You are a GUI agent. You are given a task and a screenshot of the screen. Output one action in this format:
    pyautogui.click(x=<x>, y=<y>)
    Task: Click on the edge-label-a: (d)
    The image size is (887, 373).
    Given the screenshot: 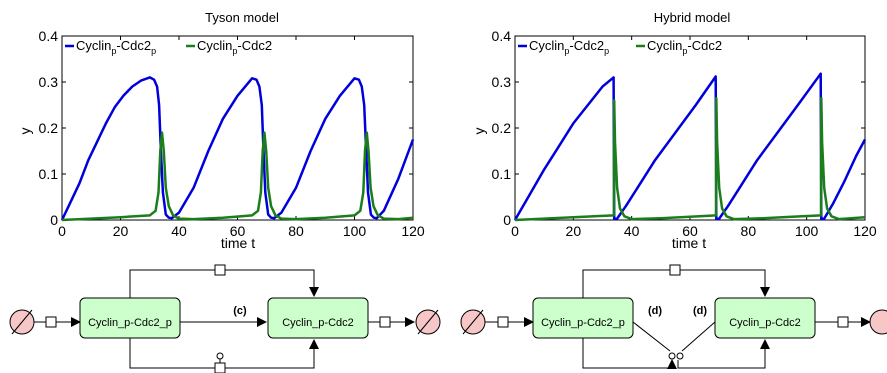 What is the action you would take?
    pyautogui.click(x=655, y=311)
    